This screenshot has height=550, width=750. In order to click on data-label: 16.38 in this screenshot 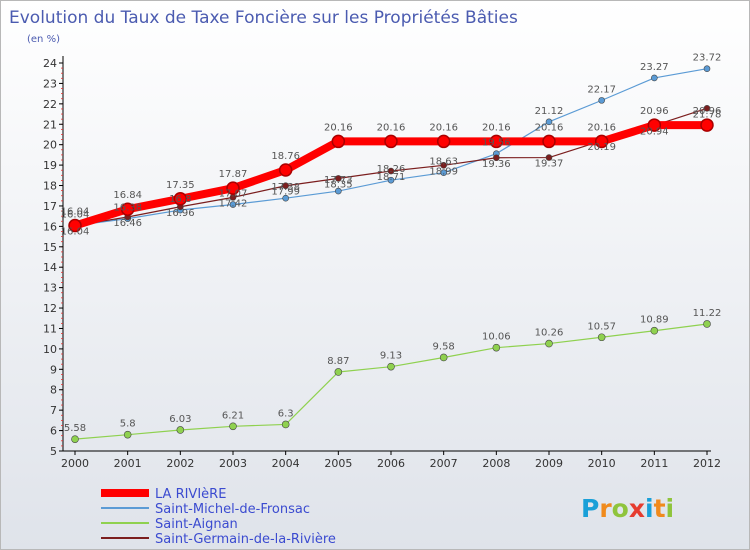, I will do `click(127, 208)`.